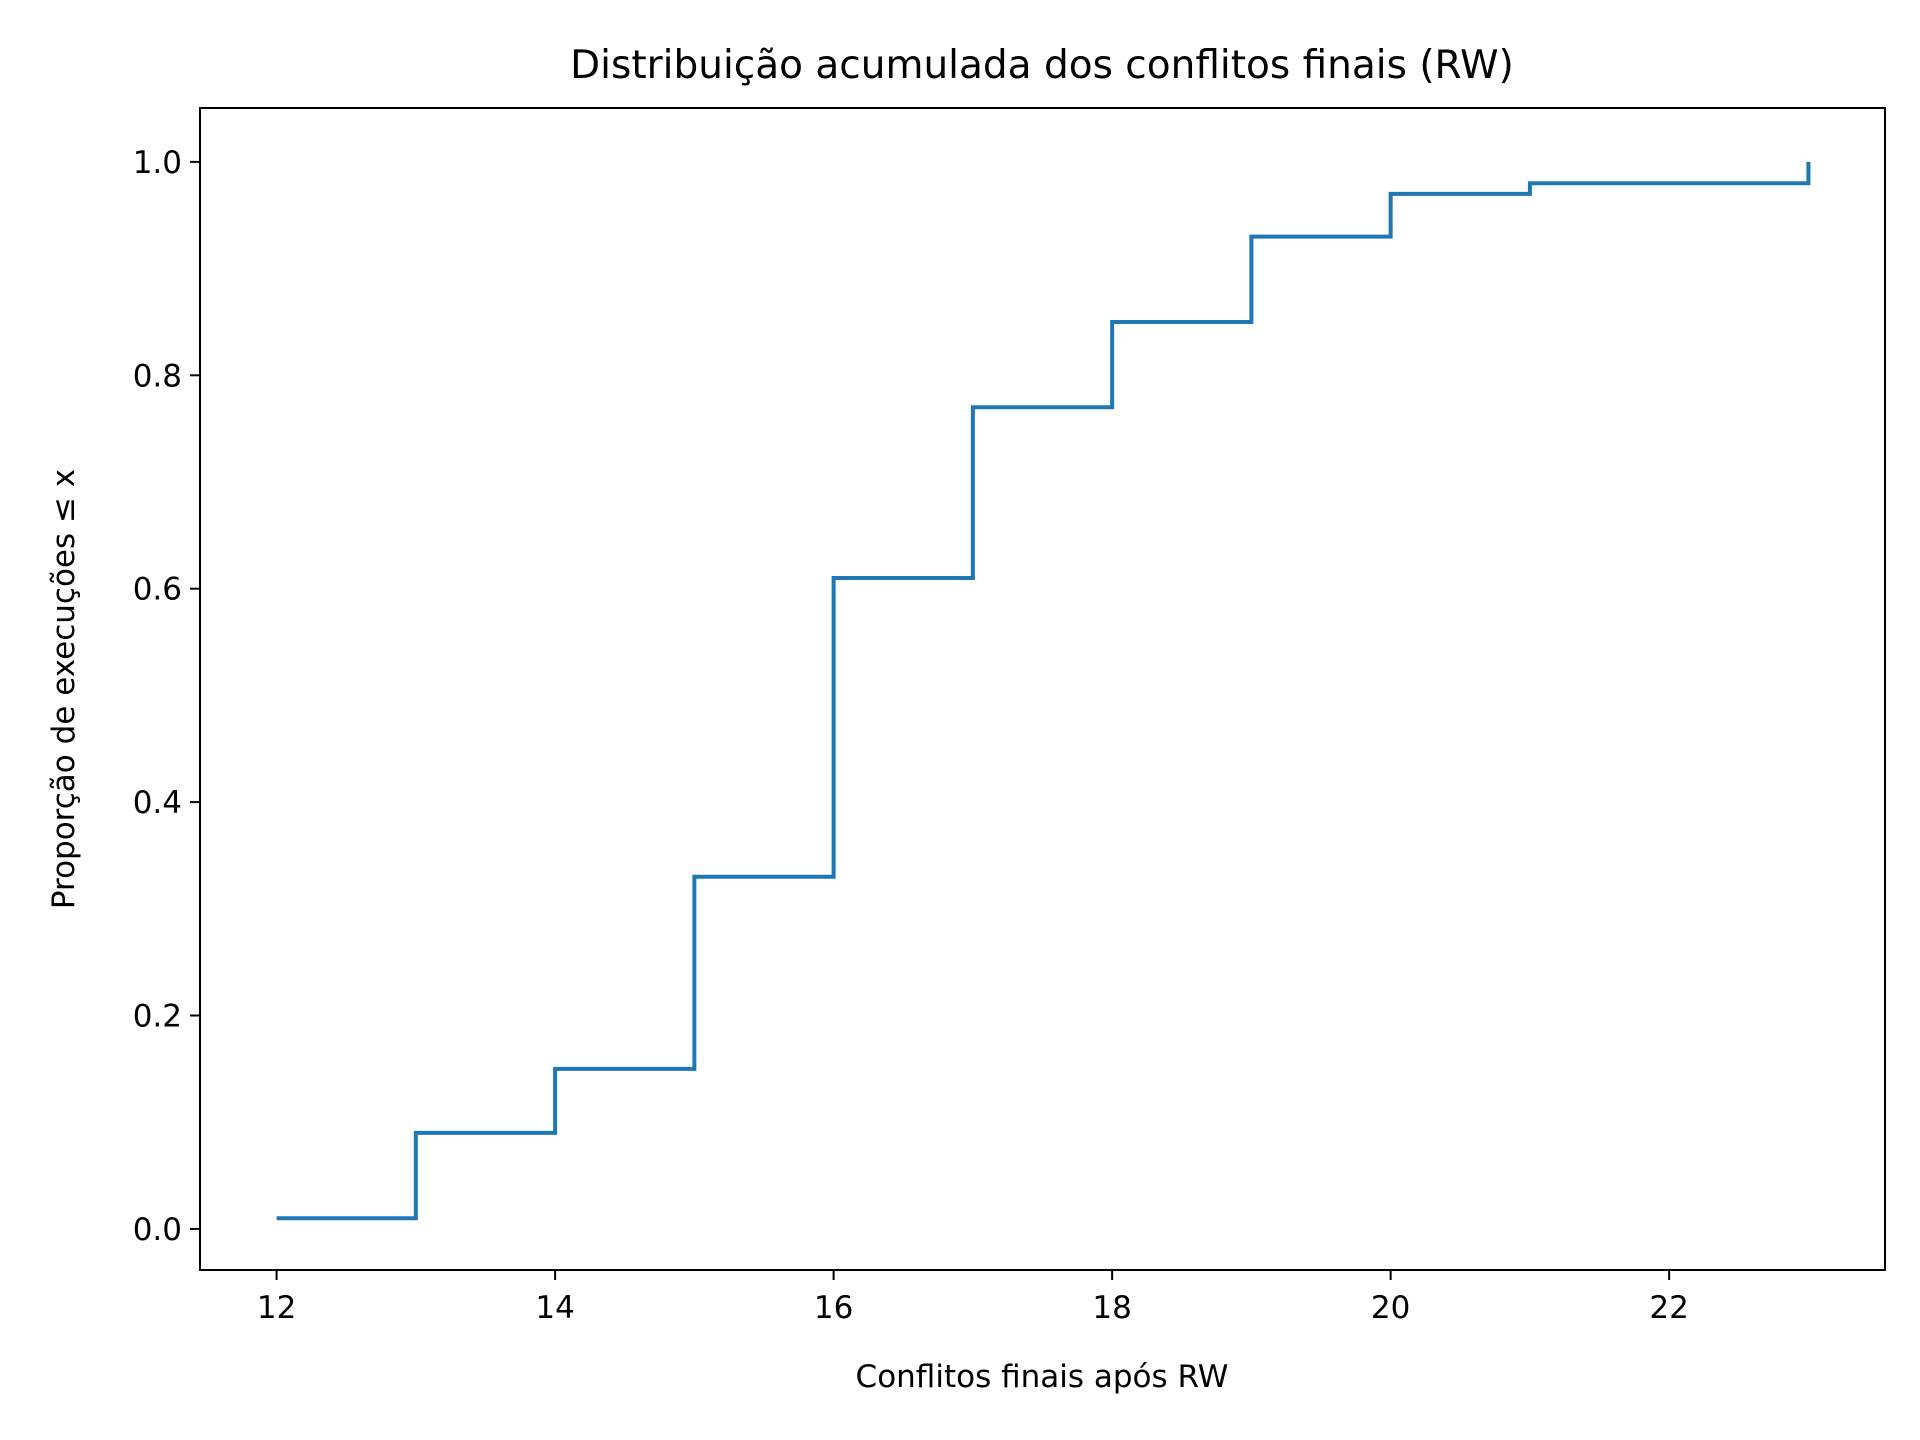 This screenshot has height=1440, width=1920. Describe the element at coordinates (1042, 1377) in the screenshot. I see `x-axis-label: Conflitos finais após RW` at that location.